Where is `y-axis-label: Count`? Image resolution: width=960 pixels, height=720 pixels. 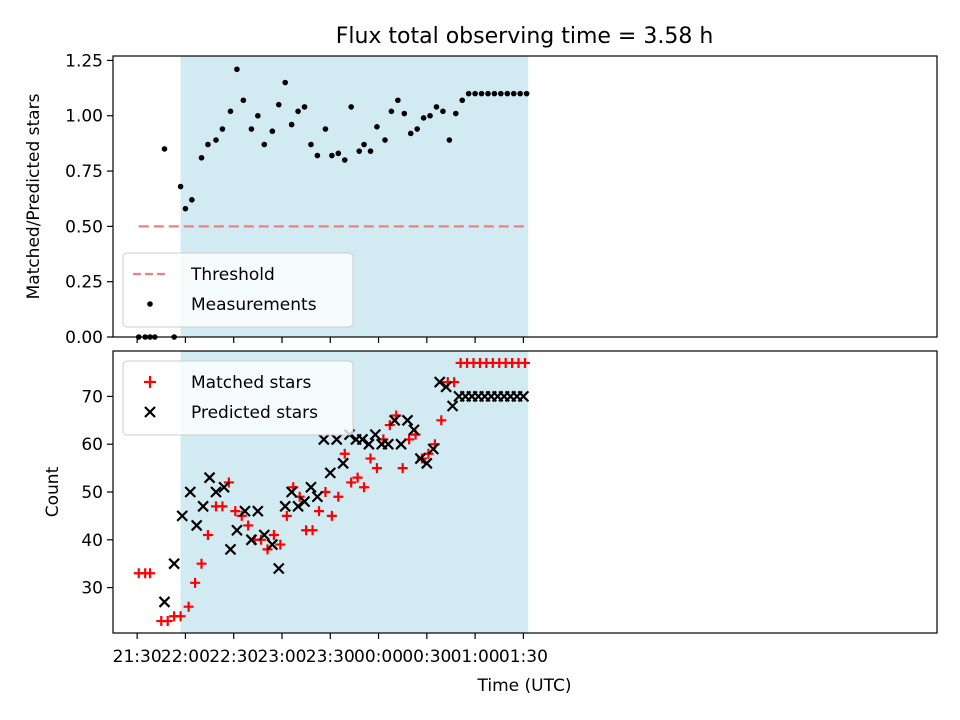 y-axis-label: Count is located at coordinates (53, 491).